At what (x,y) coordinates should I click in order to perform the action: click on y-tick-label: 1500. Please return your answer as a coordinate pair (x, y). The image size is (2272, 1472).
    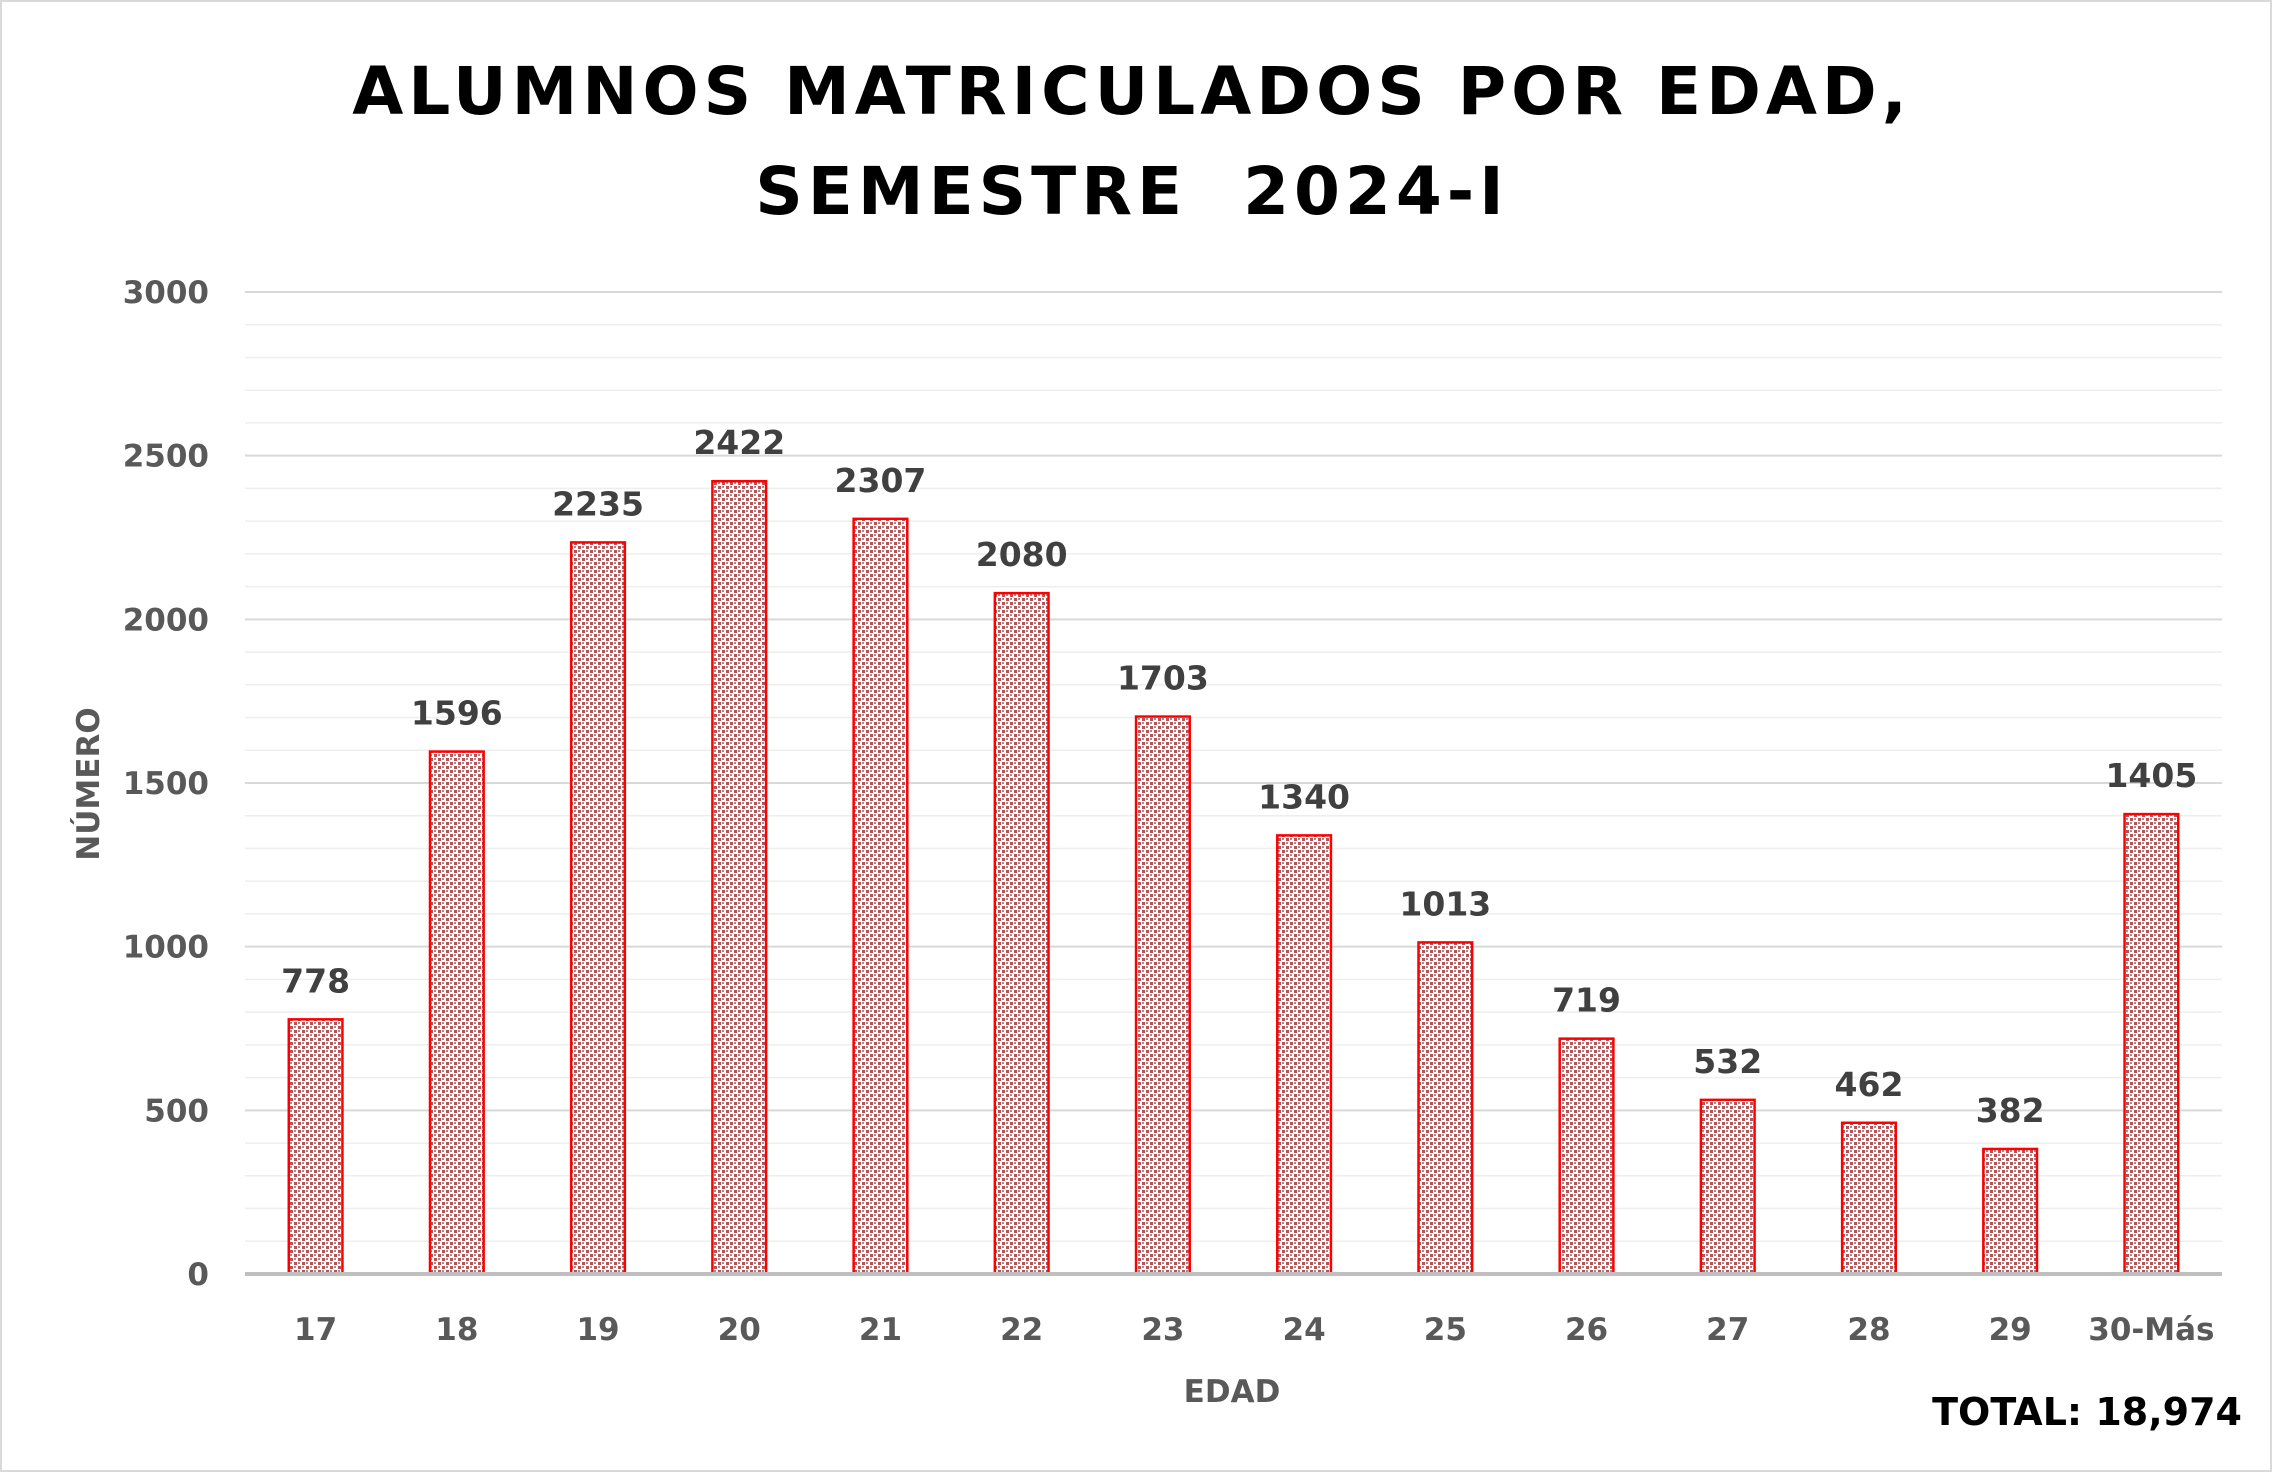
    Looking at the image, I should click on (166, 784).